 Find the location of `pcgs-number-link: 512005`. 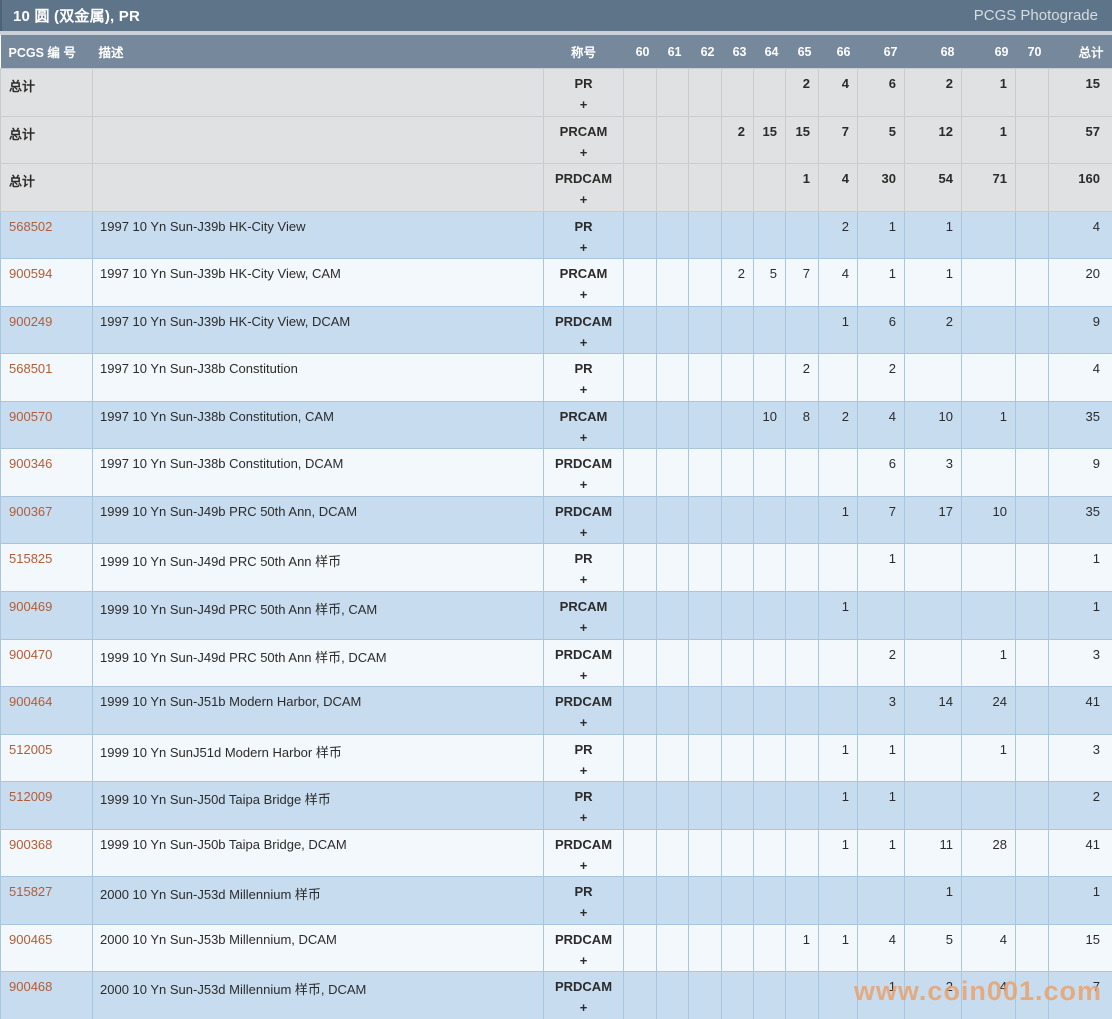

pcgs-number-link: 512005 is located at coordinates (46, 758).